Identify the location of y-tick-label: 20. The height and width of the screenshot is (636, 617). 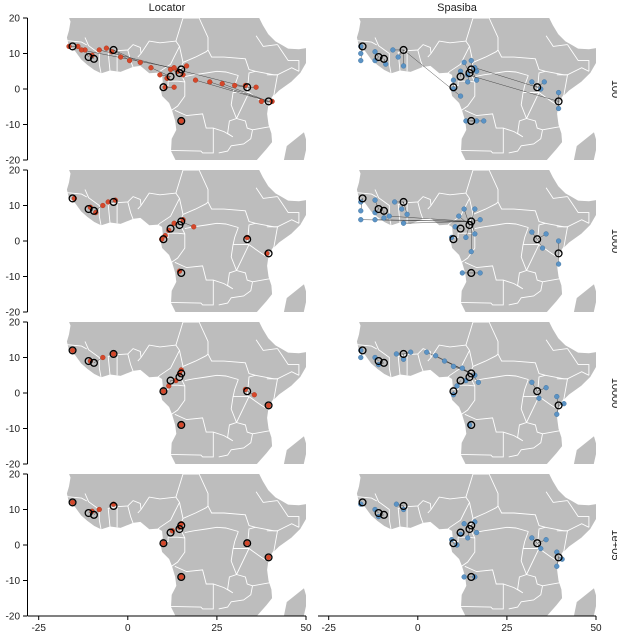
(15, 323).